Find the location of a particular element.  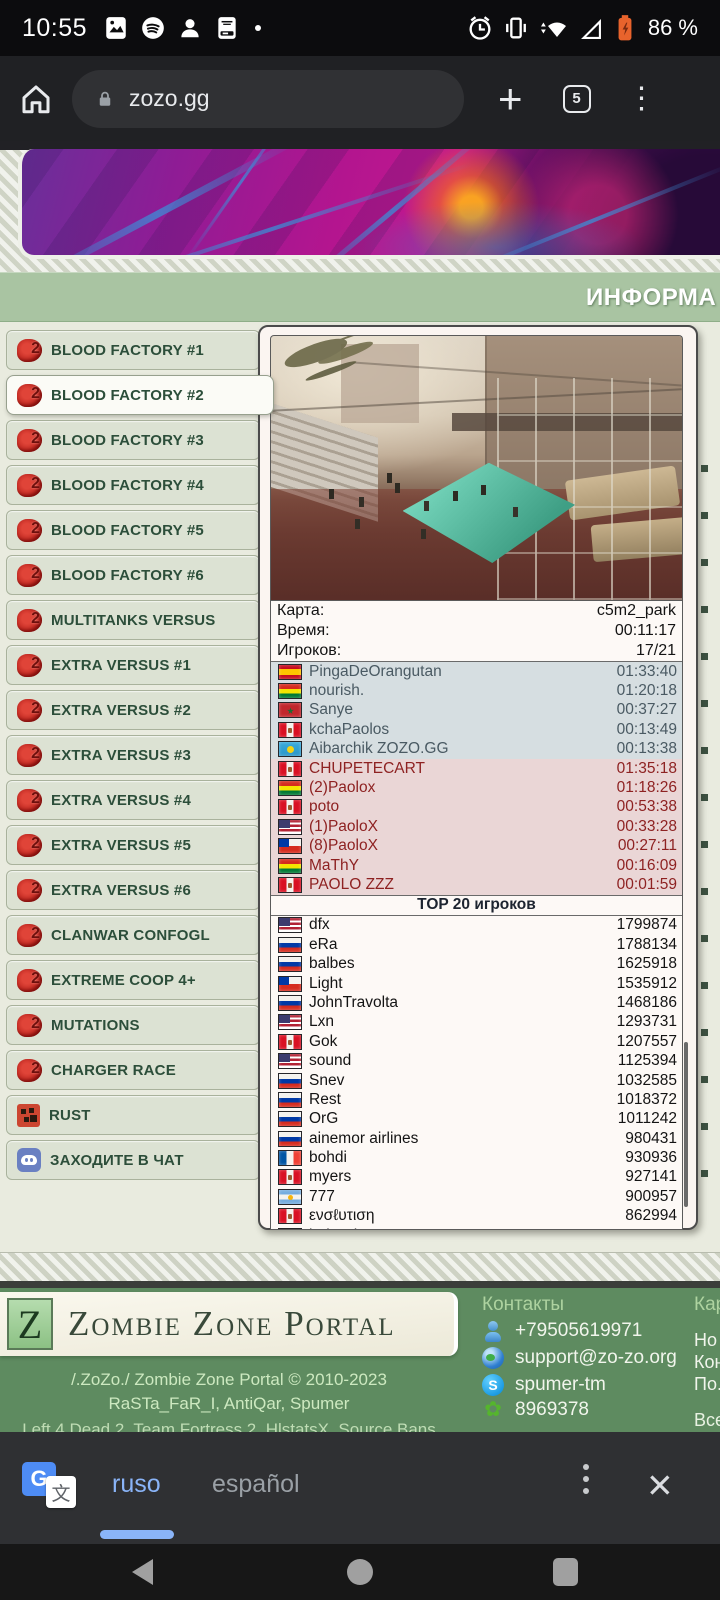

sitemap-link: По. is located at coordinates (707, 1384).